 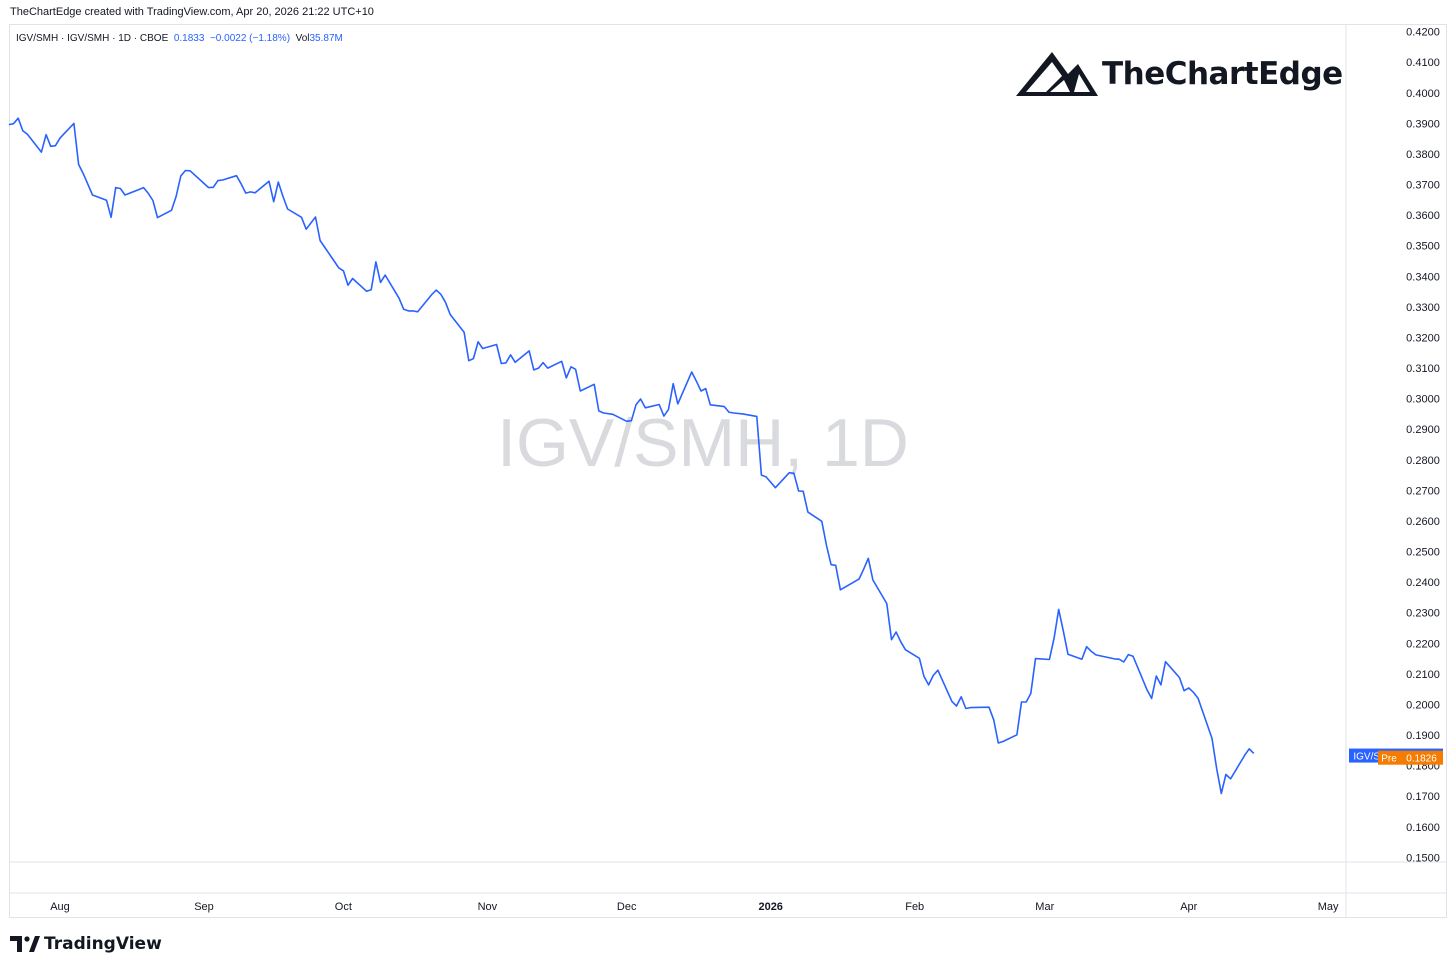 I want to click on legend-price: 0.1833, so click(x=189, y=38).